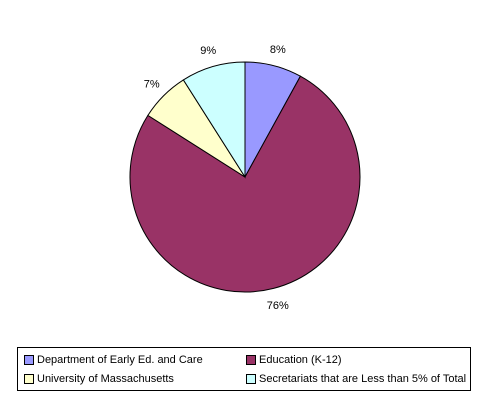 The image size is (491, 400). Describe the element at coordinates (152, 85) in the screenshot. I see `pie-slice-percent-label: 7%` at that location.